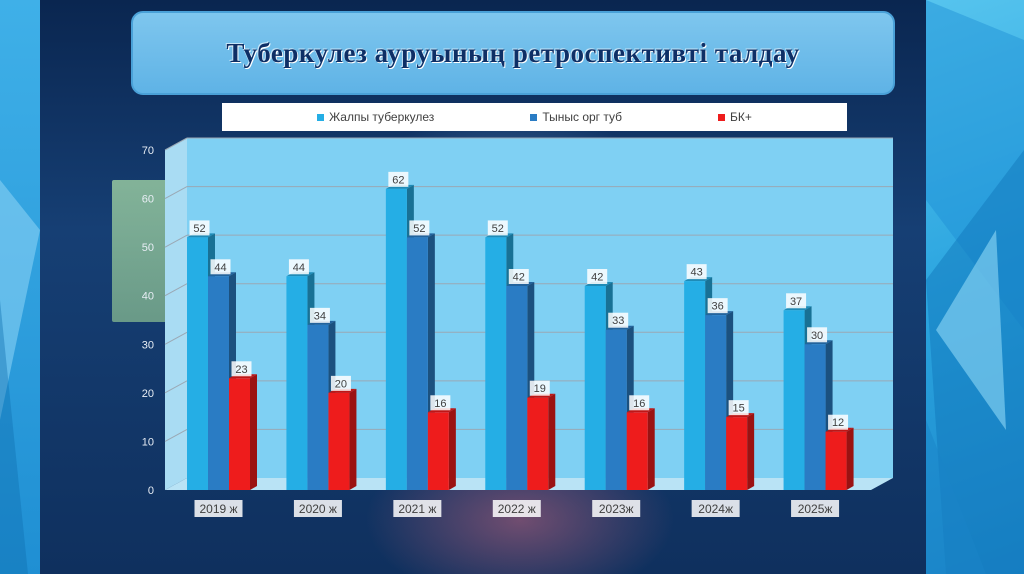  I want to click on left-decor-shapes, so click(20, 377).